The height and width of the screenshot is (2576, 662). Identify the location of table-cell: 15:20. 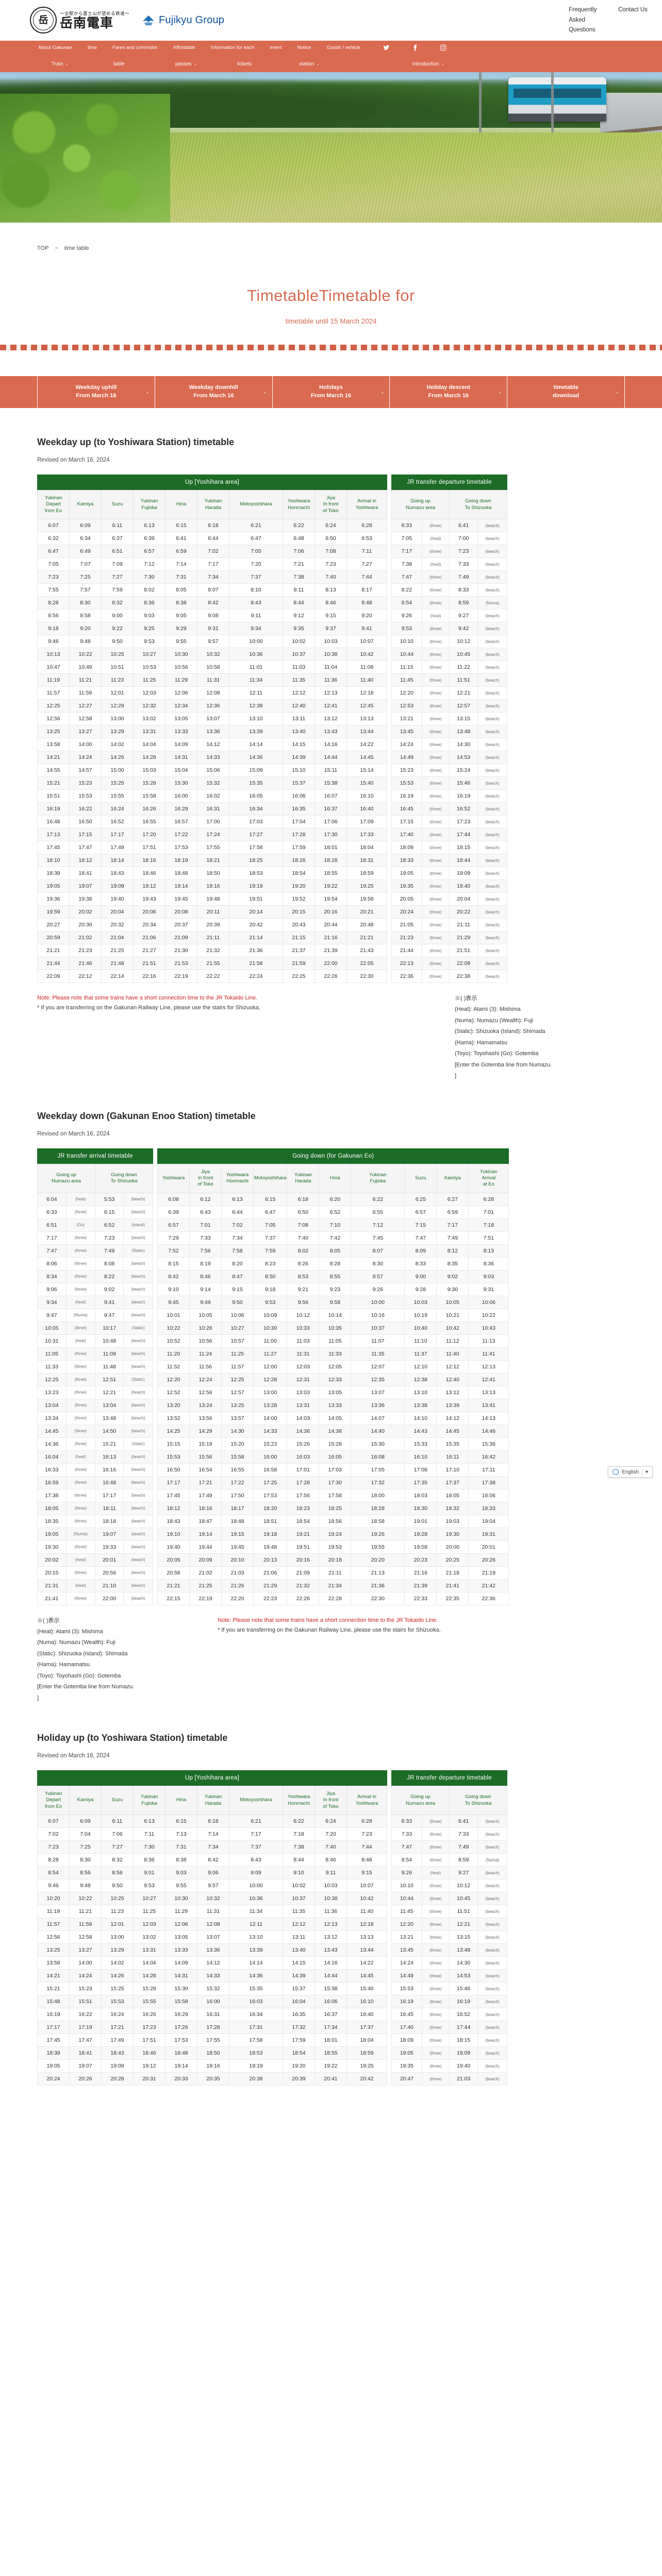
(237, 1444).